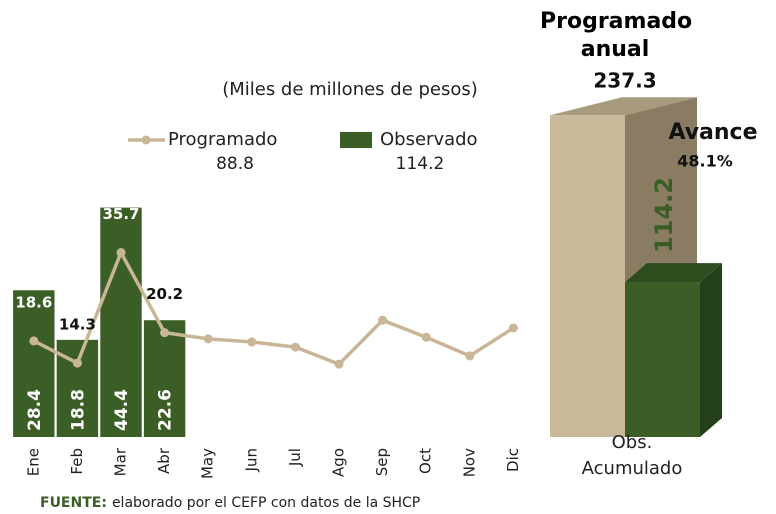 This screenshot has height=514, width=776. I want to click on chart-subtitle: (Miles de millones de pesos), so click(350, 89).